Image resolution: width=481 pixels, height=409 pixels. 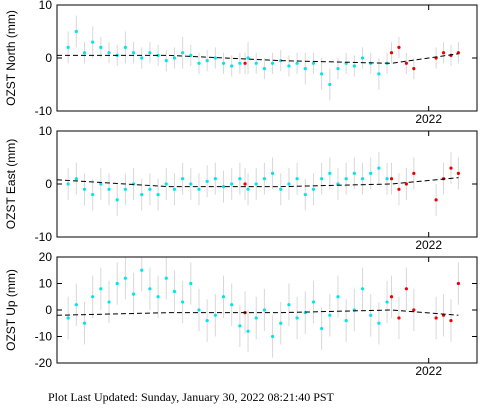 What do you see at coordinates (46, 6) in the screenshot?
I see `y-tick-label: 10` at bounding box center [46, 6].